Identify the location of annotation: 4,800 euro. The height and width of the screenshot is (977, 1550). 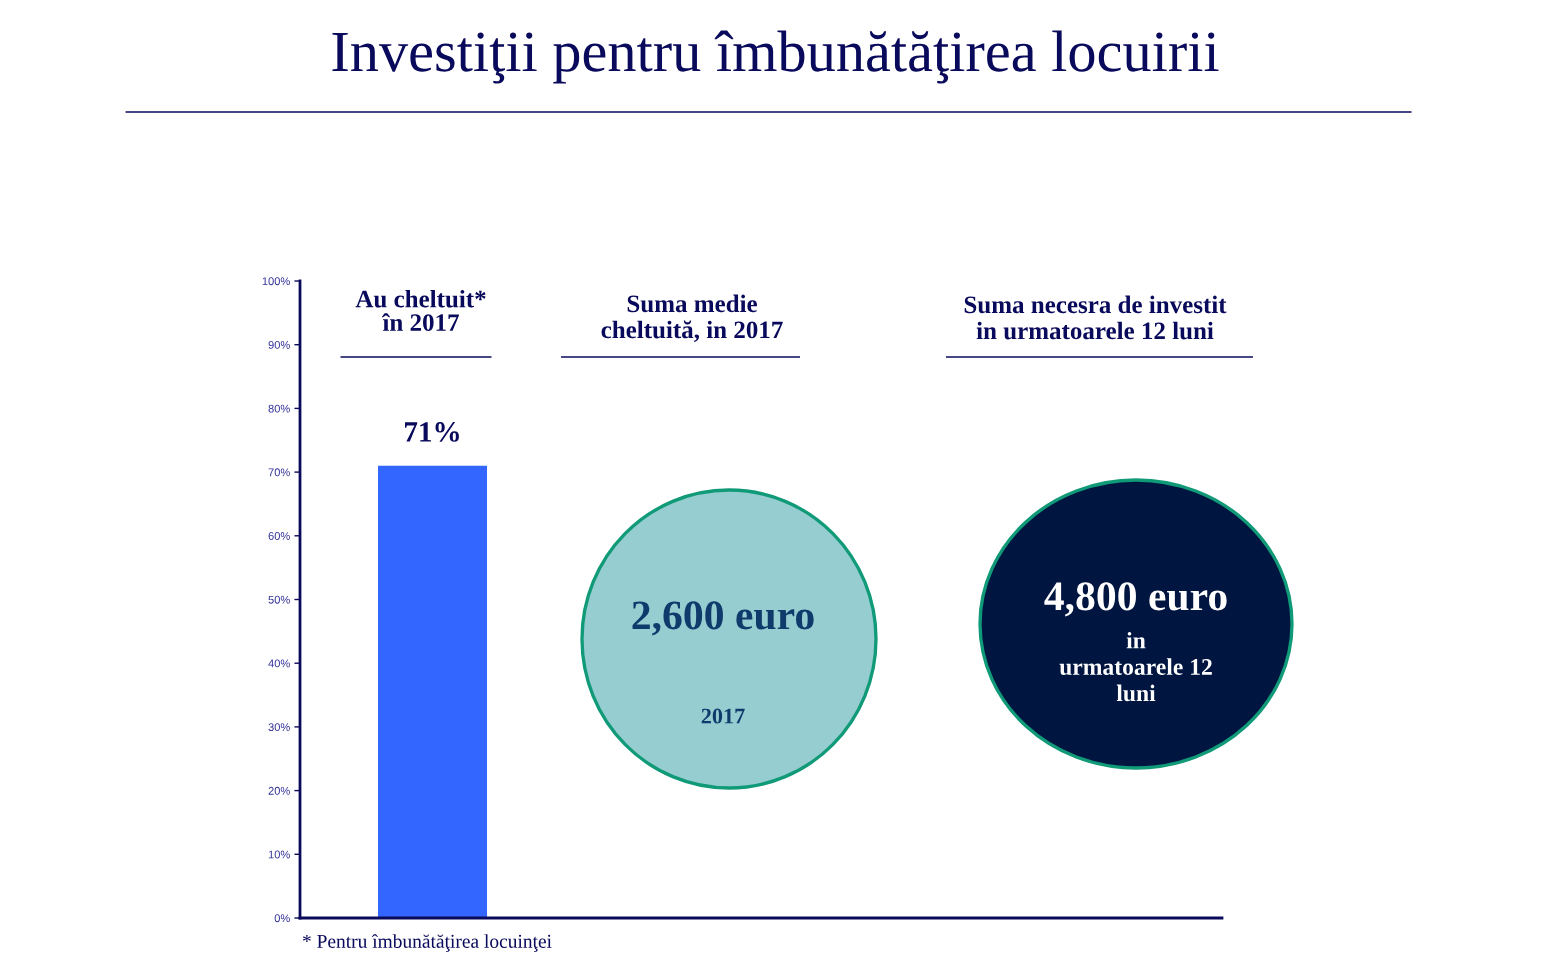
(1135, 599).